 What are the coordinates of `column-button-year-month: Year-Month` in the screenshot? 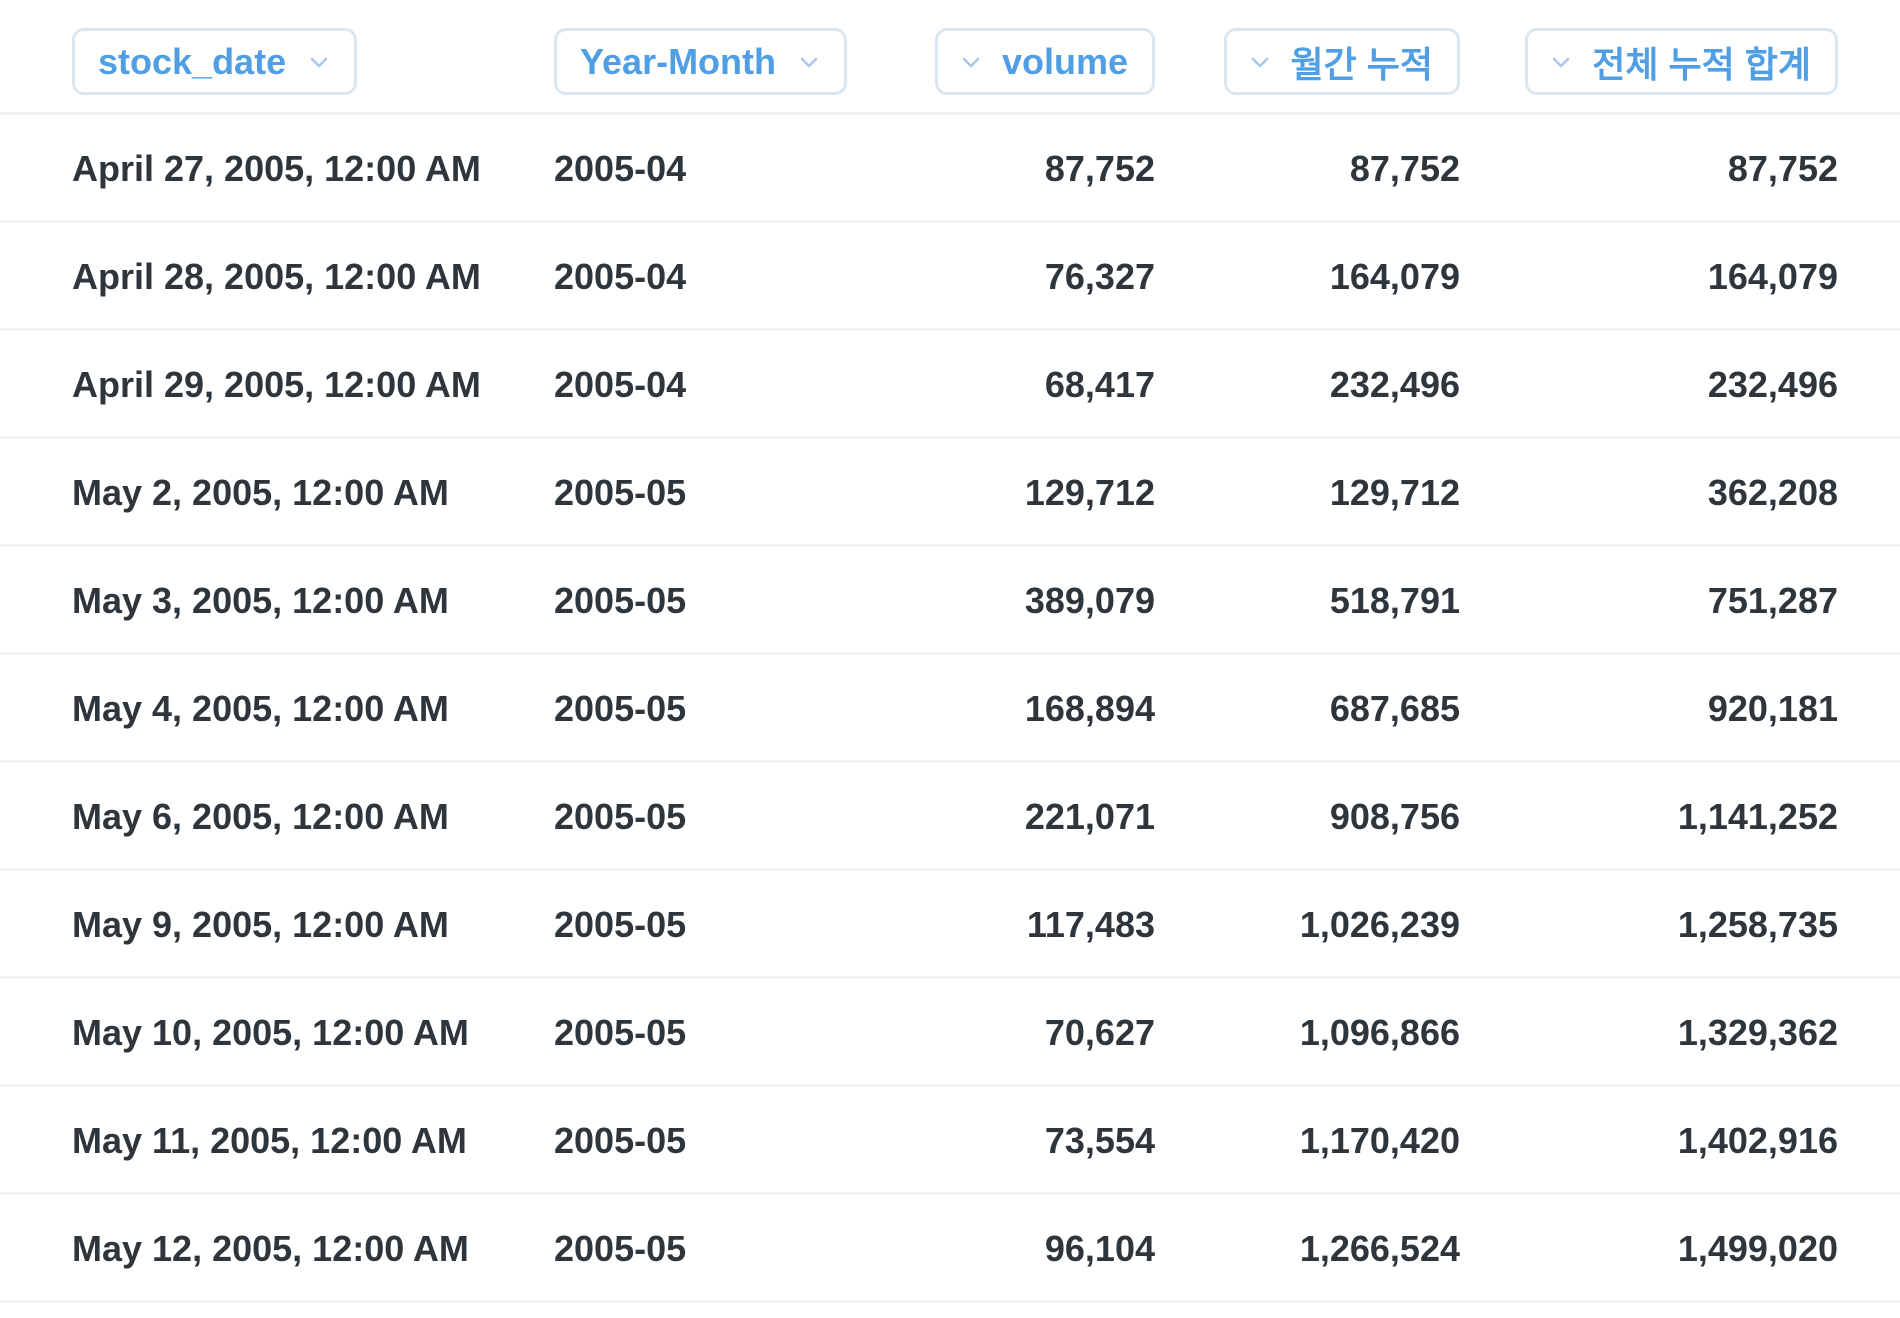 It's located at (701, 61).